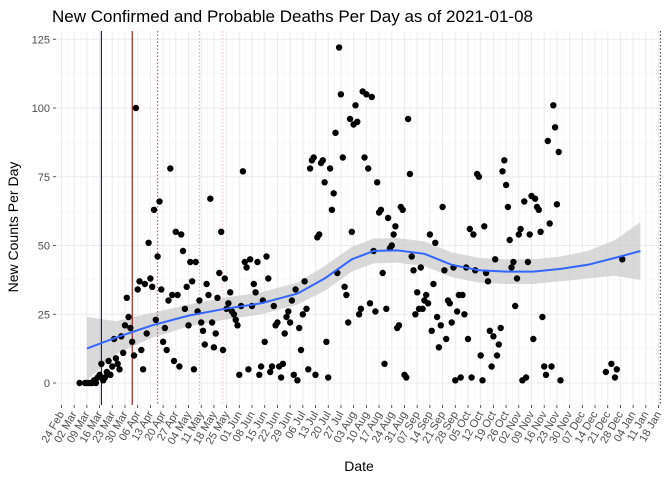  Describe the element at coordinates (13, 227) in the screenshot. I see `y-axis-title: New Counts Per Day` at that location.